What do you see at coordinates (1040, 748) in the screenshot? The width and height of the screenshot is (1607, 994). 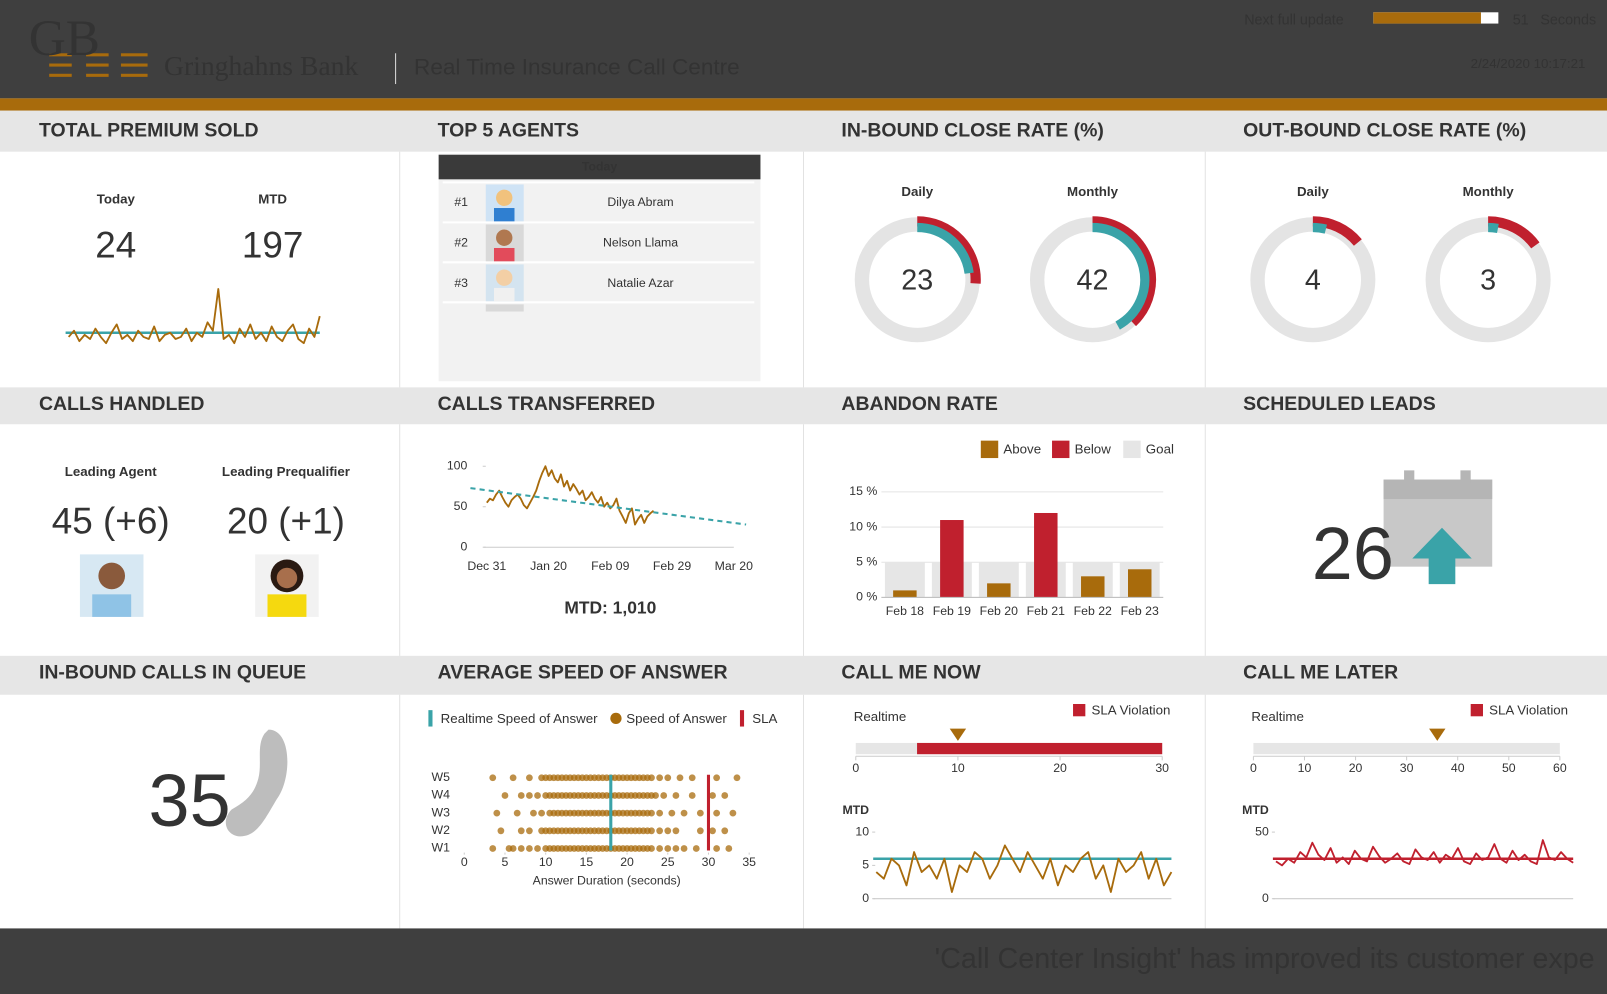 I see `bullet-range` at bounding box center [1040, 748].